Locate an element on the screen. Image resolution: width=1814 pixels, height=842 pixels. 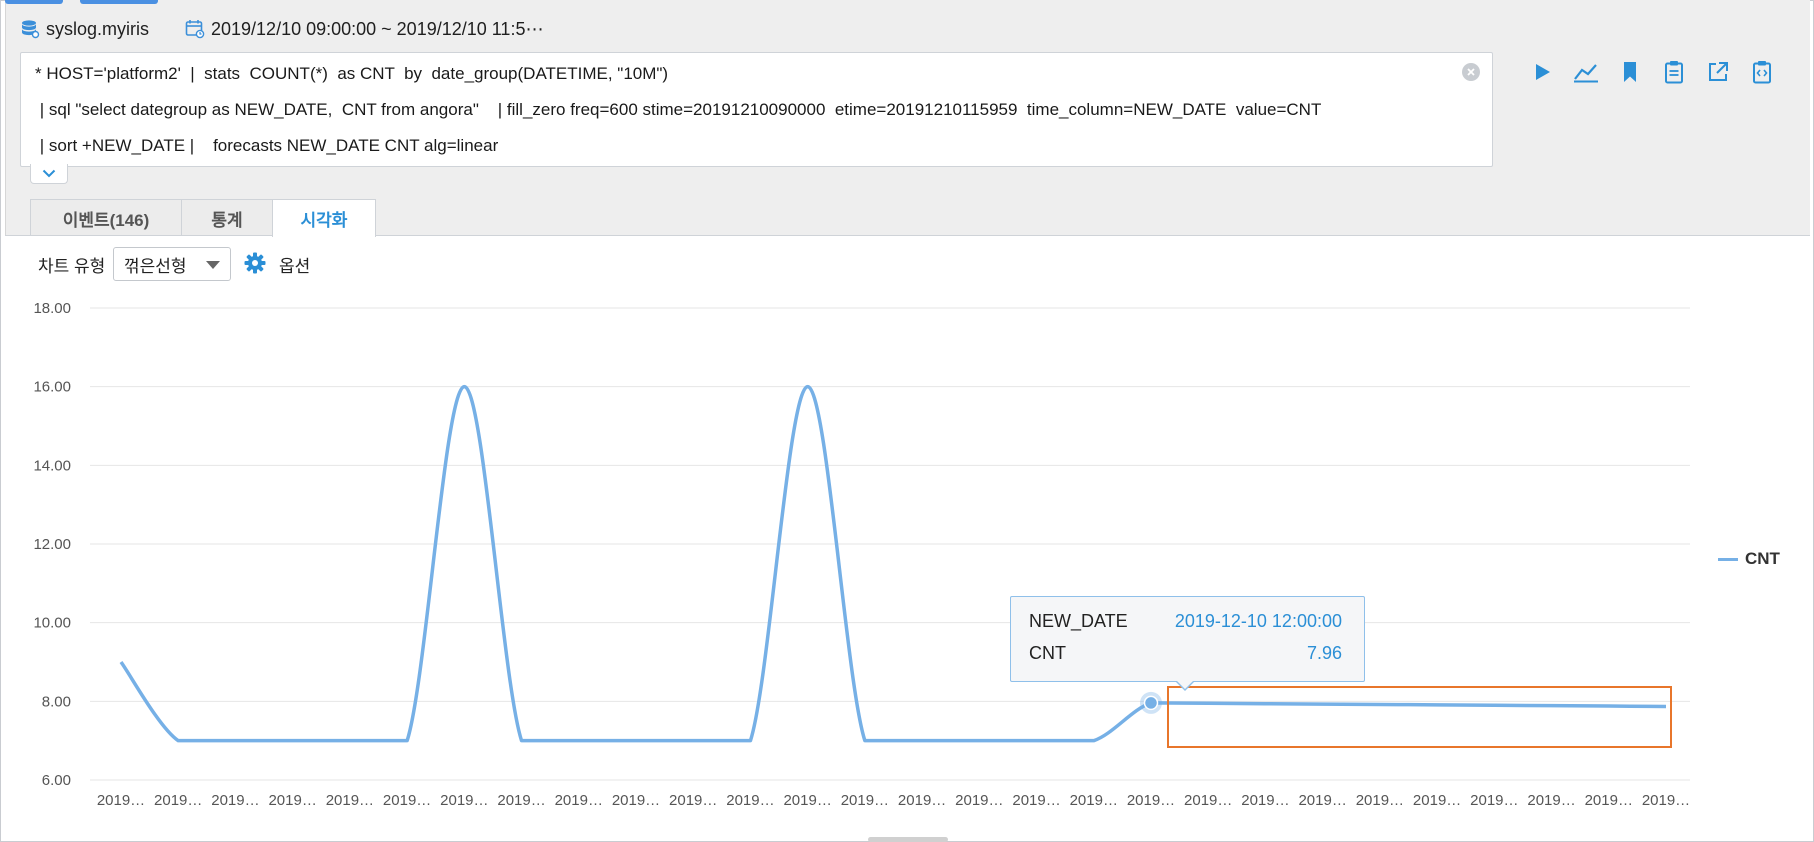
y-tick-label: 6.00 is located at coordinates (56, 780).